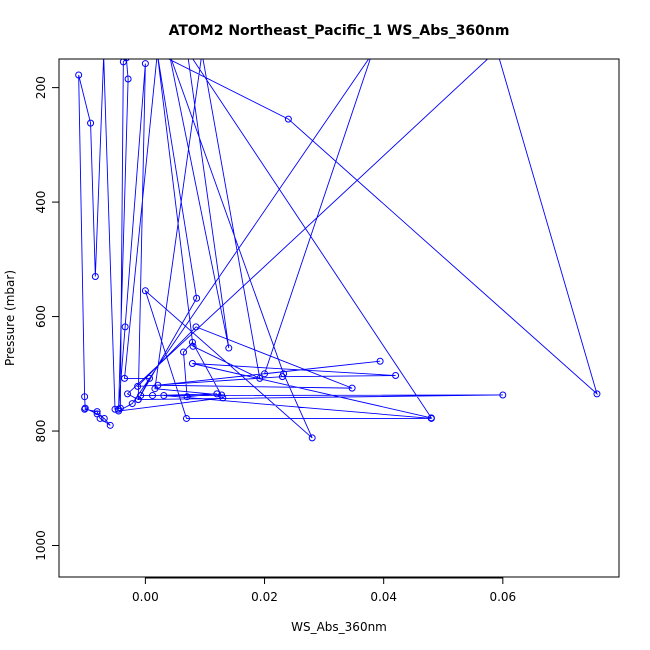 This screenshot has height=650, width=650. I want to click on y-axis: 200 400 600 800 1000, so click(47, 318).